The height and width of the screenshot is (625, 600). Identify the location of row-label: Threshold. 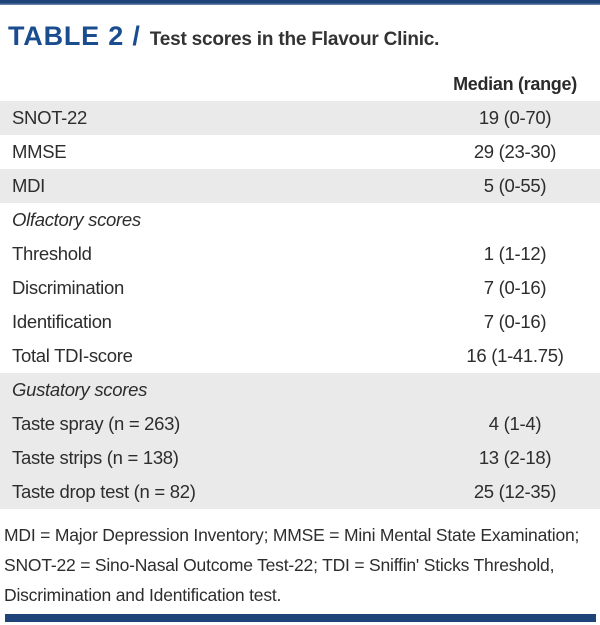
(52, 253).